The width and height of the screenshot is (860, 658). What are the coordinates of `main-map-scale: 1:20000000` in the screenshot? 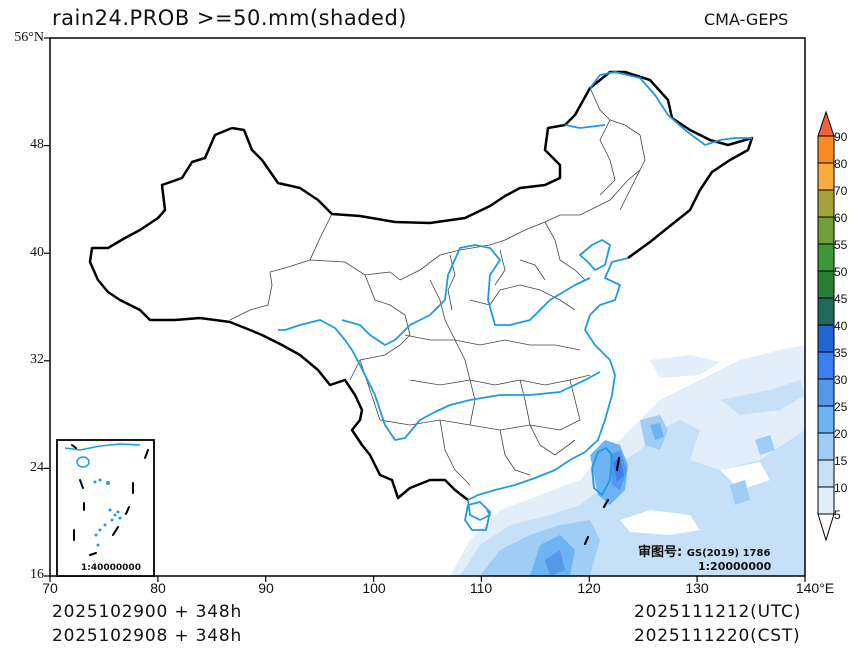 It's located at (735, 566).